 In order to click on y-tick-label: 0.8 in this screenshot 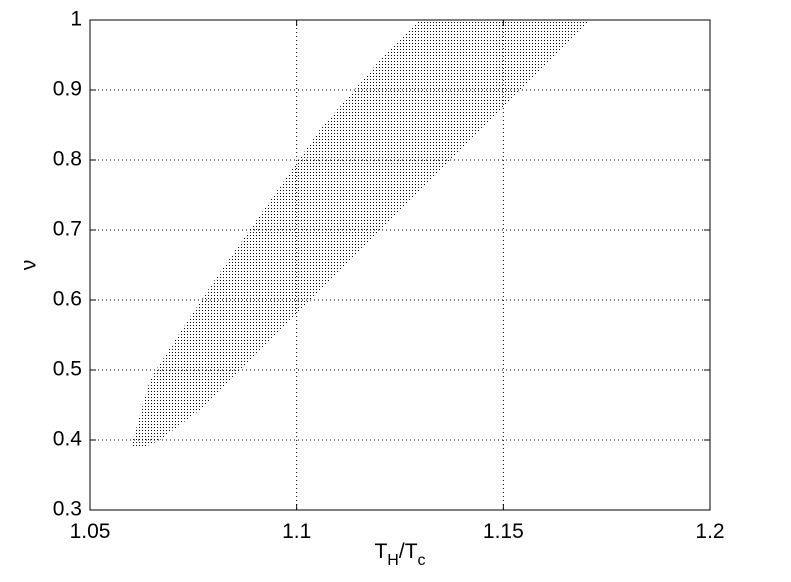, I will do `click(67, 159)`.